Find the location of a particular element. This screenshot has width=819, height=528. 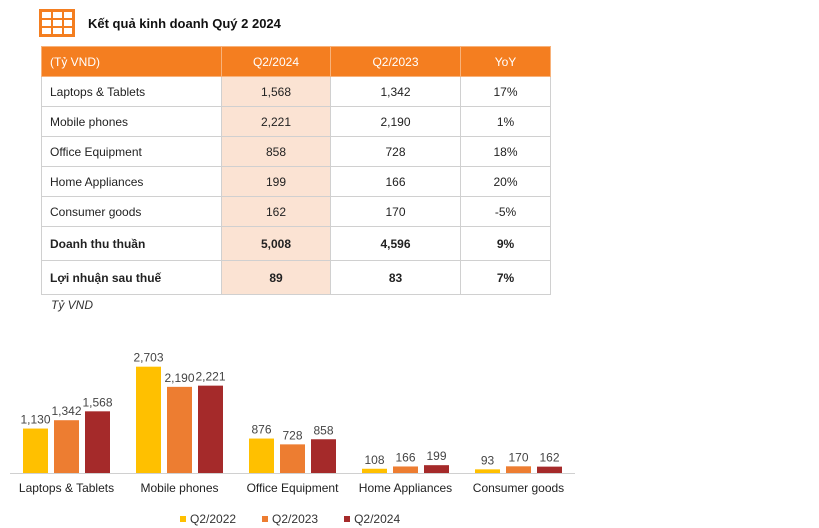

cell-q2-2023: 166 is located at coordinates (395, 181).